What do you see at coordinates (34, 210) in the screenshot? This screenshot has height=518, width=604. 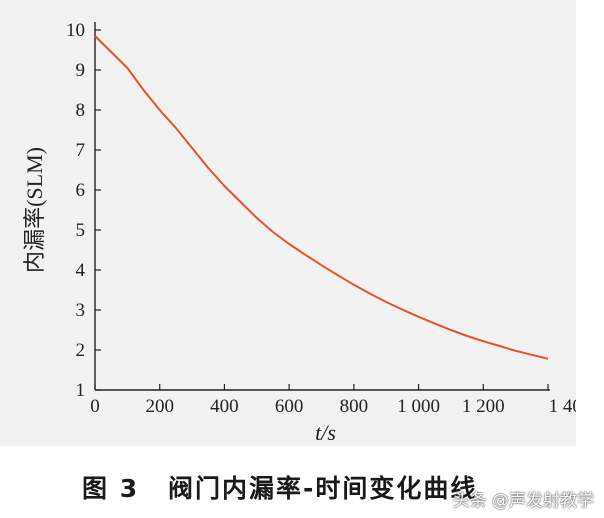 I see `y-axis-label: 内漏率(SLM)` at bounding box center [34, 210].